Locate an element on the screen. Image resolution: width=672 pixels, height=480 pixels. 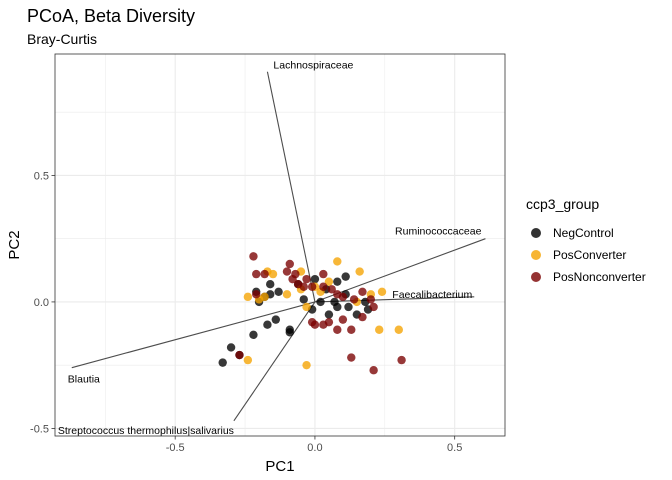
x-axis-label: PC1 is located at coordinates (279, 466).